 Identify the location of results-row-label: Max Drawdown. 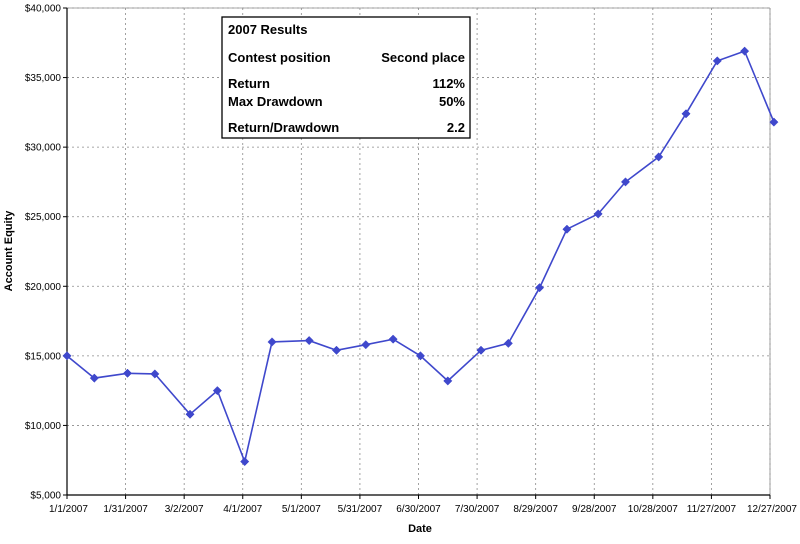
(275, 101).